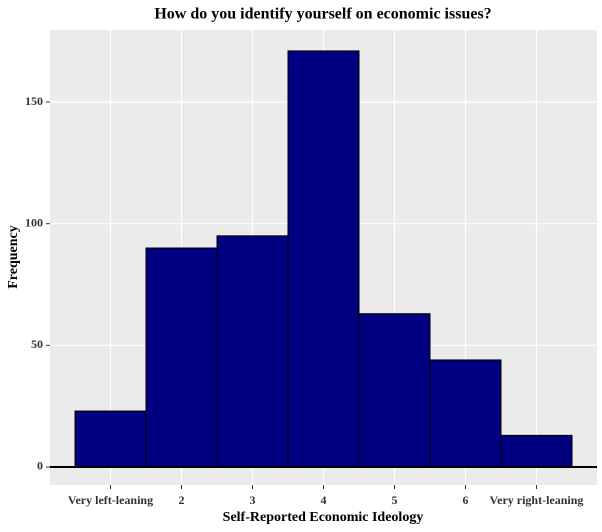  I want to click on x-tick-label: 3, so click(253, 500).